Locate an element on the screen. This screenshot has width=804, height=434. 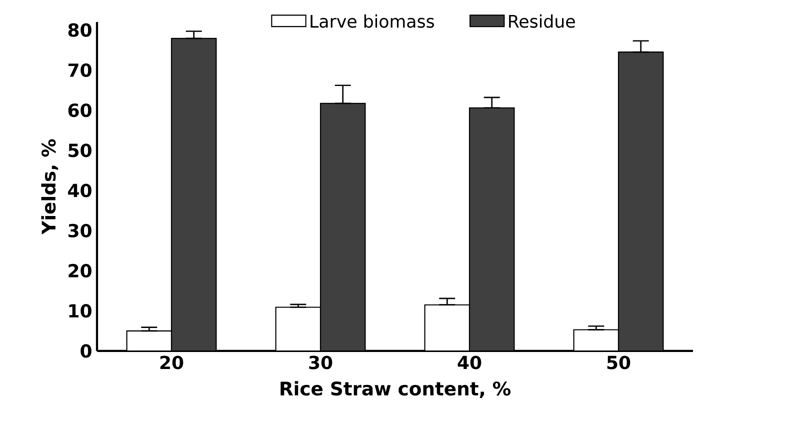
x-axis-title: Rice Straw content, % is located at coordinates (395, 389).